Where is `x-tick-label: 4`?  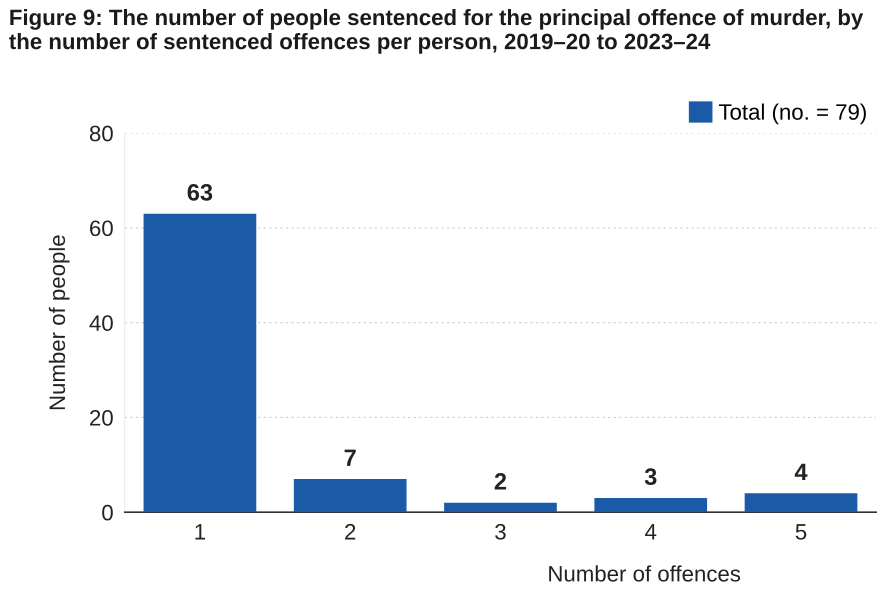
x-tick-label: 4 is located at coordinates (650, 532).